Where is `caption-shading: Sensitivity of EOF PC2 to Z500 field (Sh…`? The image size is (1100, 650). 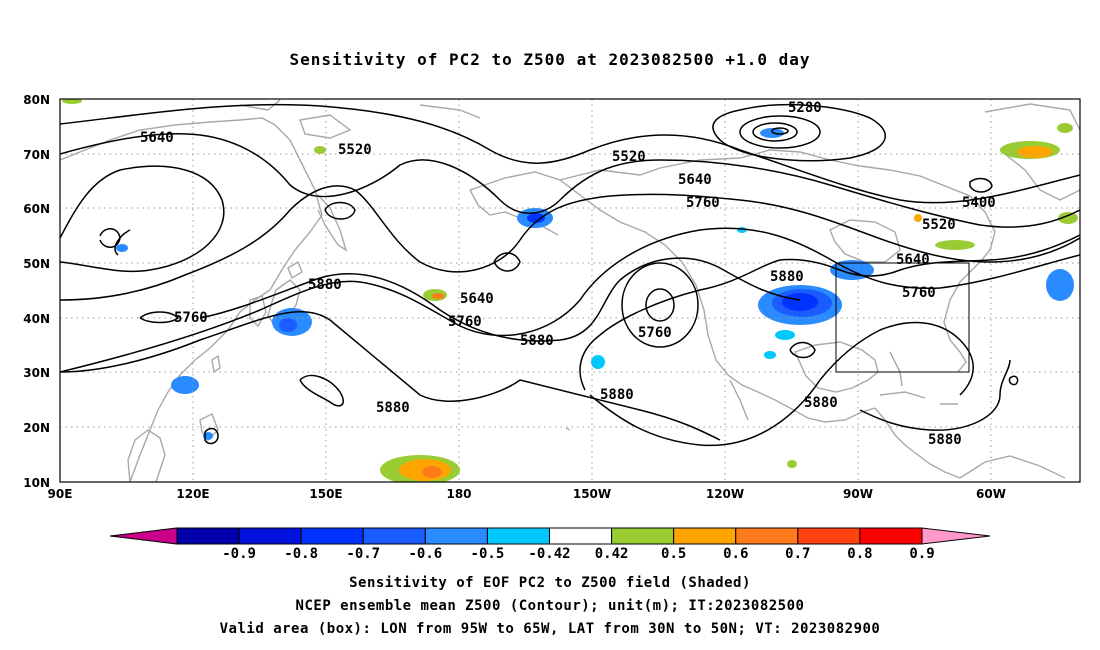 caption-shading: Sensitivity of EOF PC2 to Z500 field (Sh… is located at coordinates (550, 583).